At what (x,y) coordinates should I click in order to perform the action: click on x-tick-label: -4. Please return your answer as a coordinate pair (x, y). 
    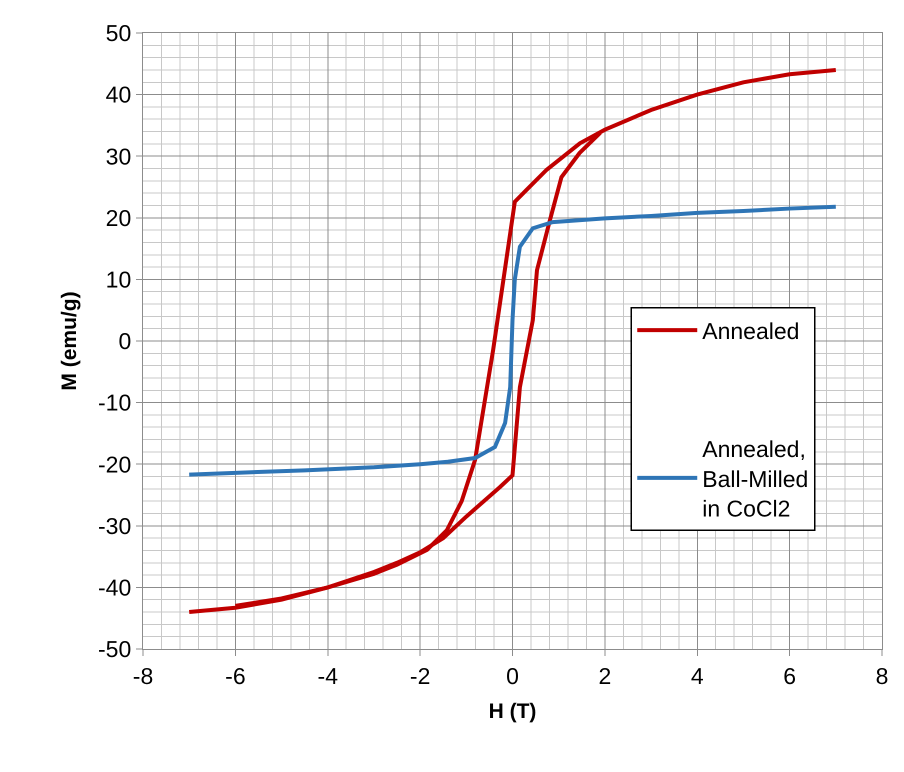
    Looking at the image, I should click on (328, 675).